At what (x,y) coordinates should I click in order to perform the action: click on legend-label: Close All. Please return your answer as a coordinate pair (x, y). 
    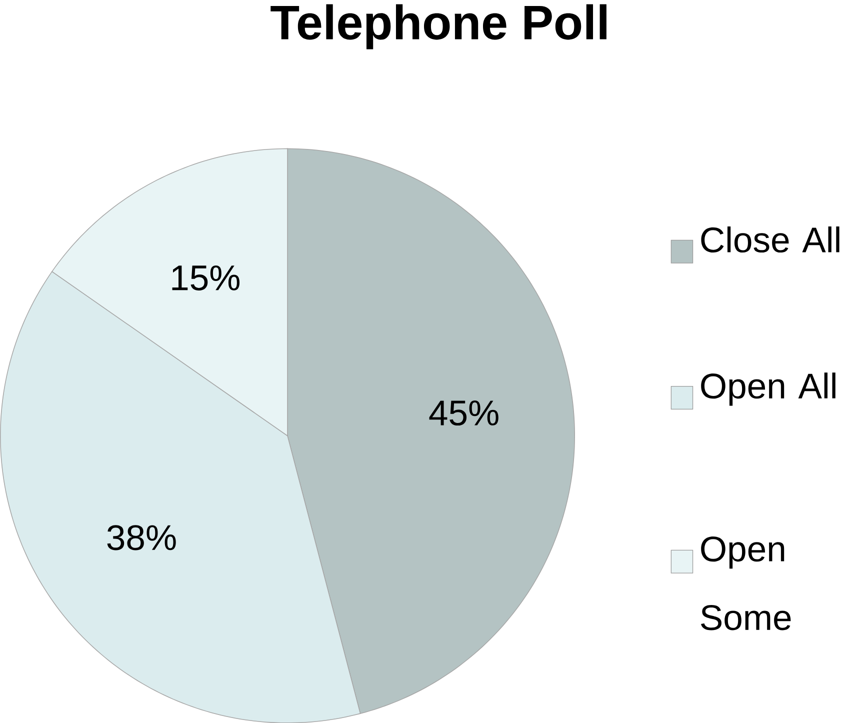
    Looking at the image, I should click on (770, 239).